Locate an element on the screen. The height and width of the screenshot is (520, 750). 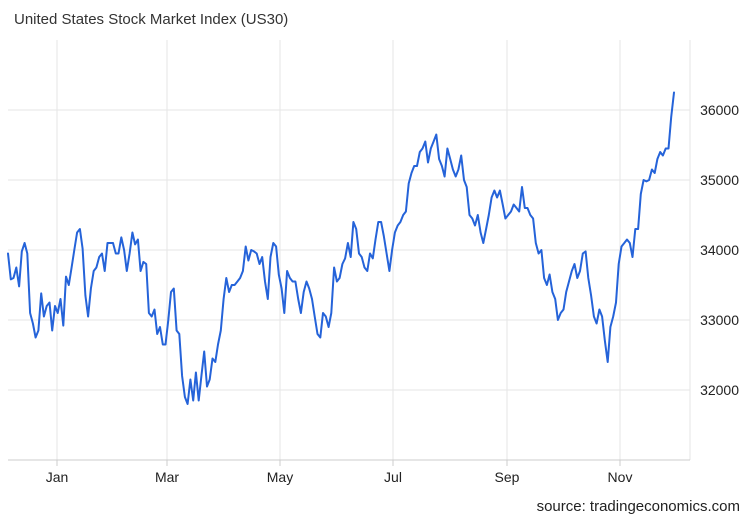
y-tick-label: 34000 is located at coordinates (719, 250).